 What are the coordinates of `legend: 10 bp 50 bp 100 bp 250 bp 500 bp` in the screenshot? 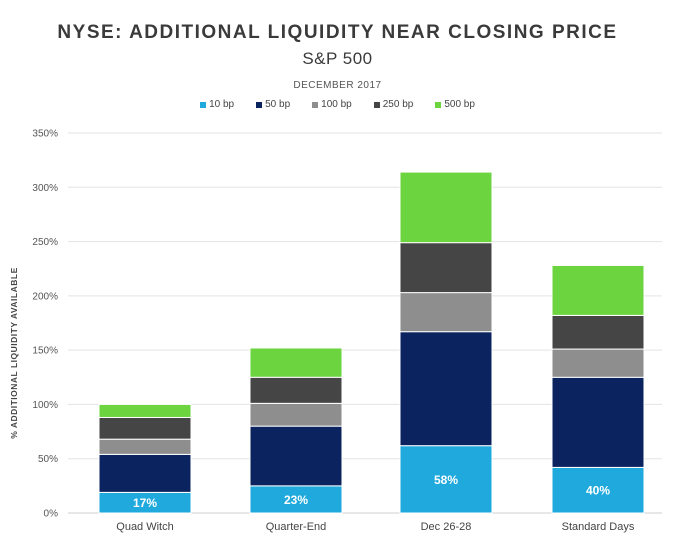 It's located at (337, 104).